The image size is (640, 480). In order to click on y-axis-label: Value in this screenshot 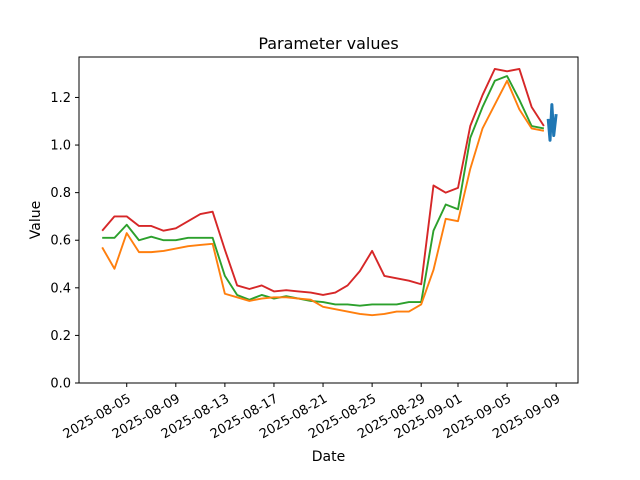, I will do `click(36, 220)`.